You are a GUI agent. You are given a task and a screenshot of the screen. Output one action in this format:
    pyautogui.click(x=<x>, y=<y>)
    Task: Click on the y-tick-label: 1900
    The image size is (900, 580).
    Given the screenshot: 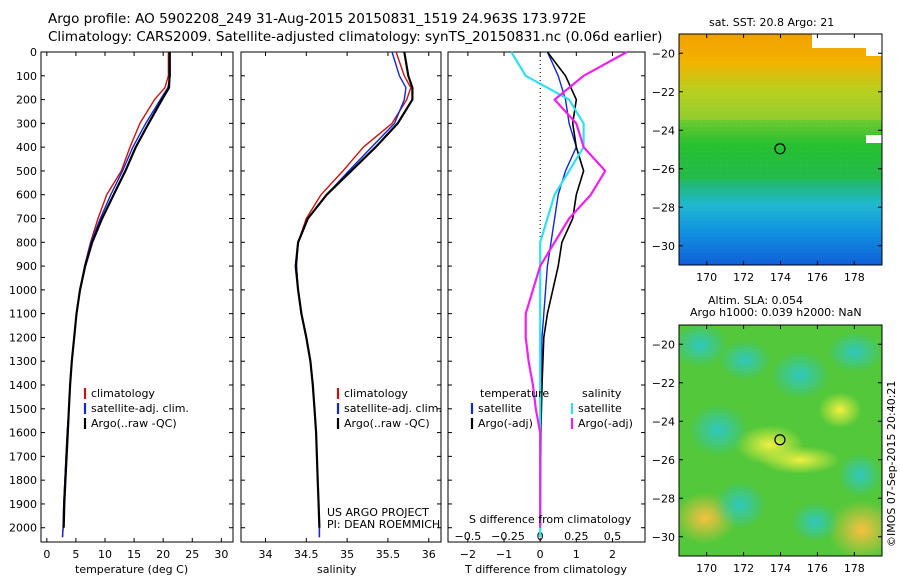 What is the action you would take?
    pyautogui.click(x=23, y=504)
    